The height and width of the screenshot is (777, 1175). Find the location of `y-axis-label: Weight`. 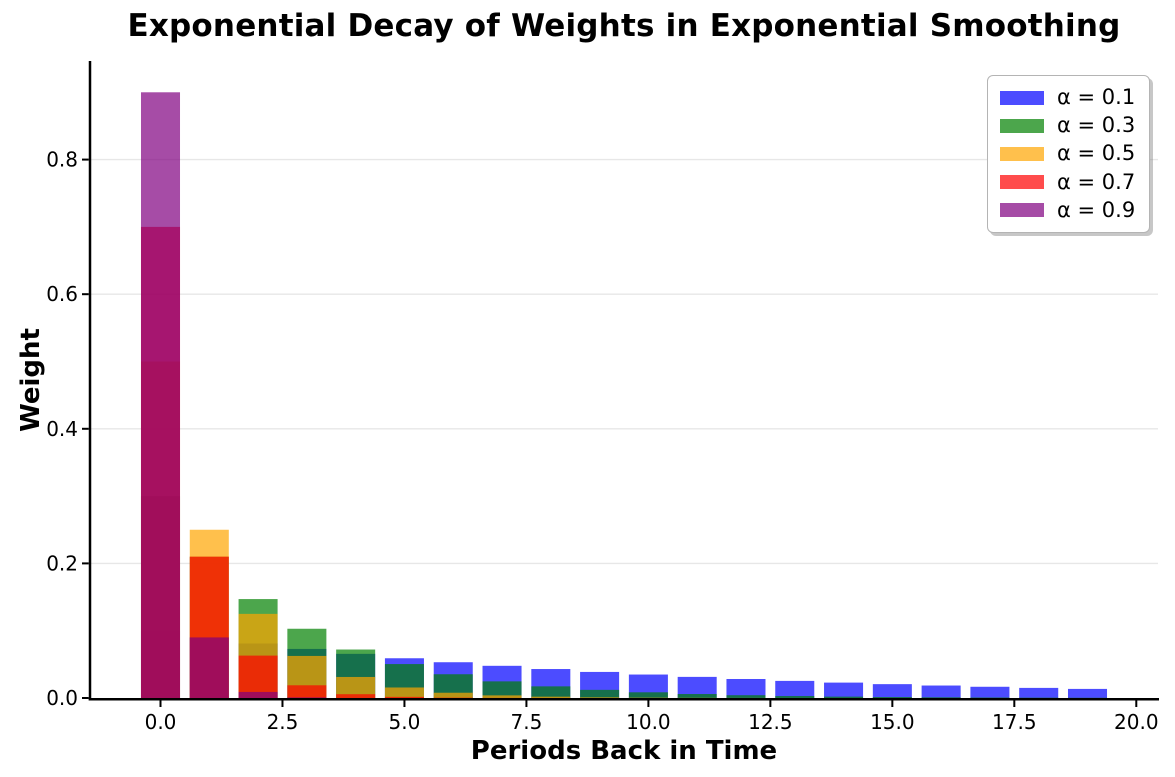

y-axis-label: Weight is located at coordinates (31, 380).